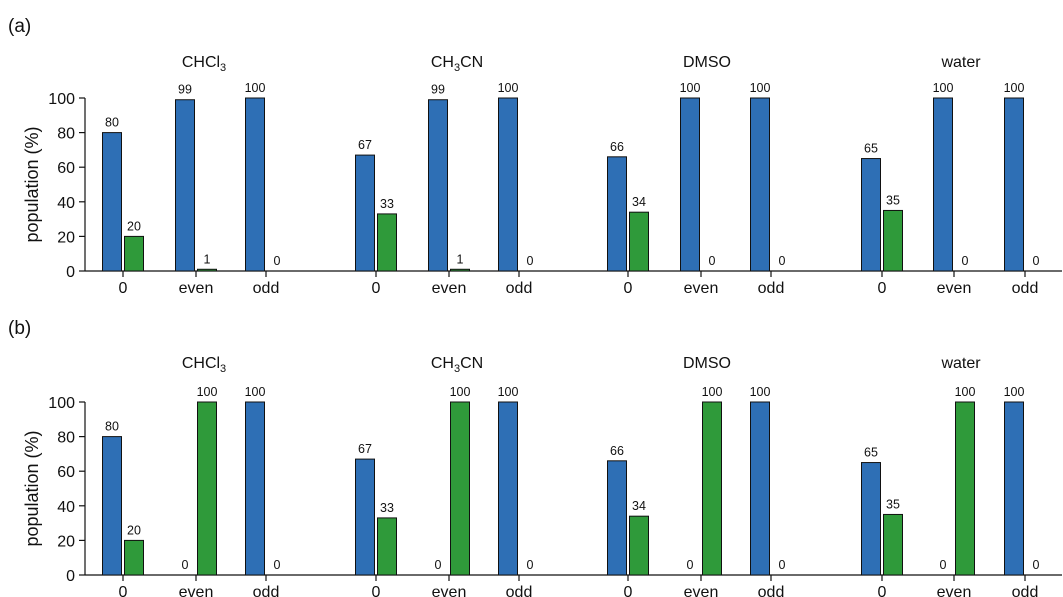 This screenshot has height=597, width=1063. Describe the element at coordinates (19, 328) in the screenshot. I see `panel-label: (b)` at that location.